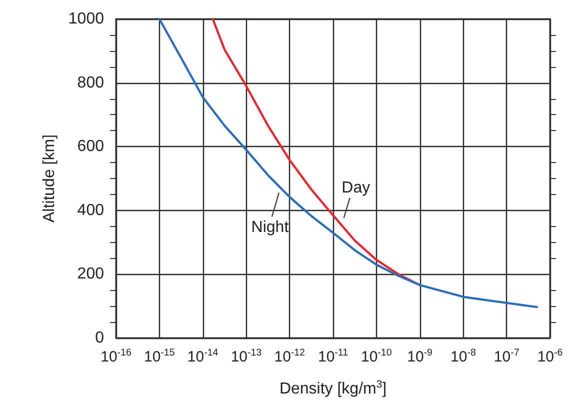 The width and height of the screenshot is (570, 412). I want to click on y-tick-label: 0, so click(99, 338).